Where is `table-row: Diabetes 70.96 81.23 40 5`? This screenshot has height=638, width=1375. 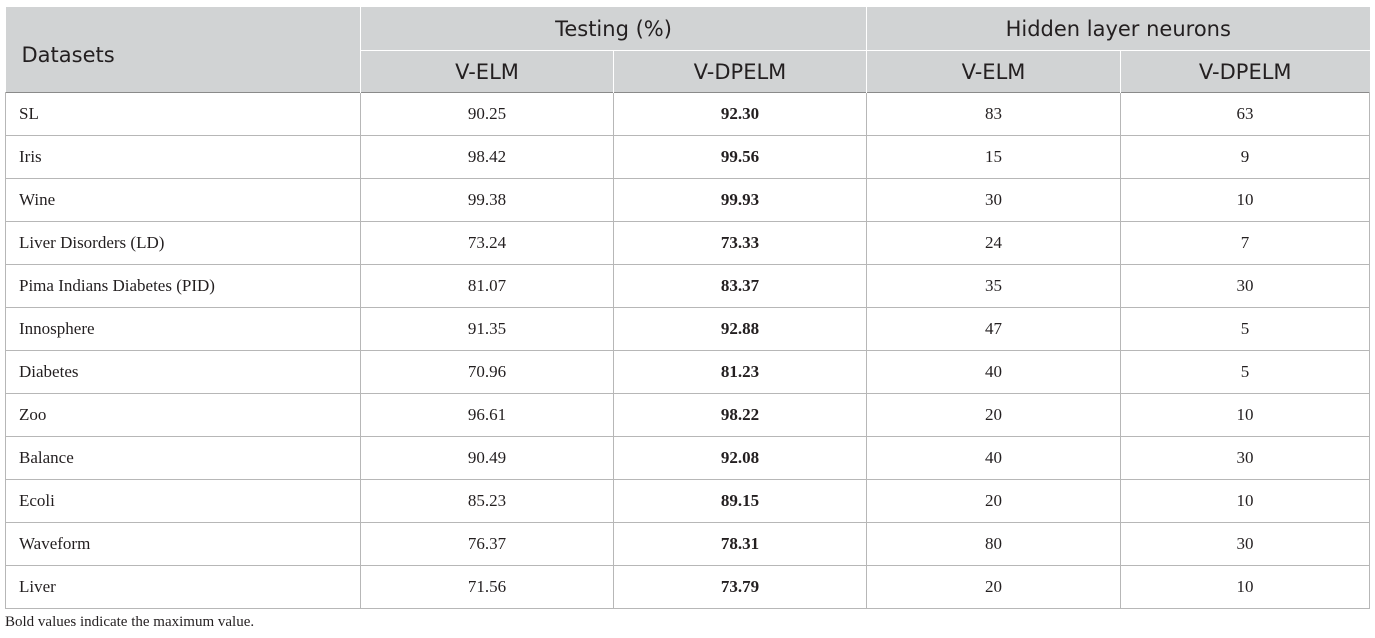 table-row: Diabetes 70.96 81.23 40 5 is located at coordinates (687, 372).